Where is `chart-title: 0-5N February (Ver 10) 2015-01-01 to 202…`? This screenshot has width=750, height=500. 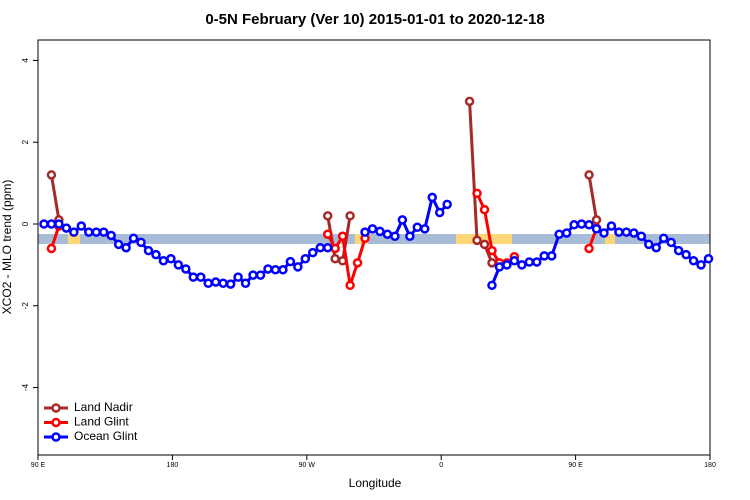
chart-title: 0-5N February (Ver 10) 2015-01-01 to 202… is located at coordinates (374, 19).